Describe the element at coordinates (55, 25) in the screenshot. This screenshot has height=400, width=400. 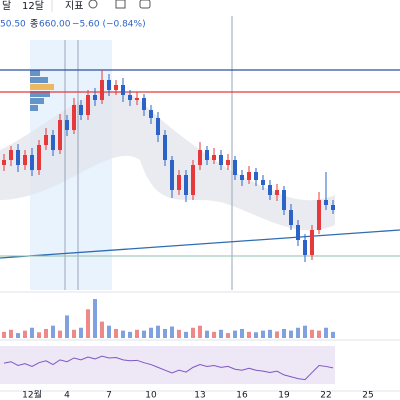
I see `legend-close: 660.00` at that location.